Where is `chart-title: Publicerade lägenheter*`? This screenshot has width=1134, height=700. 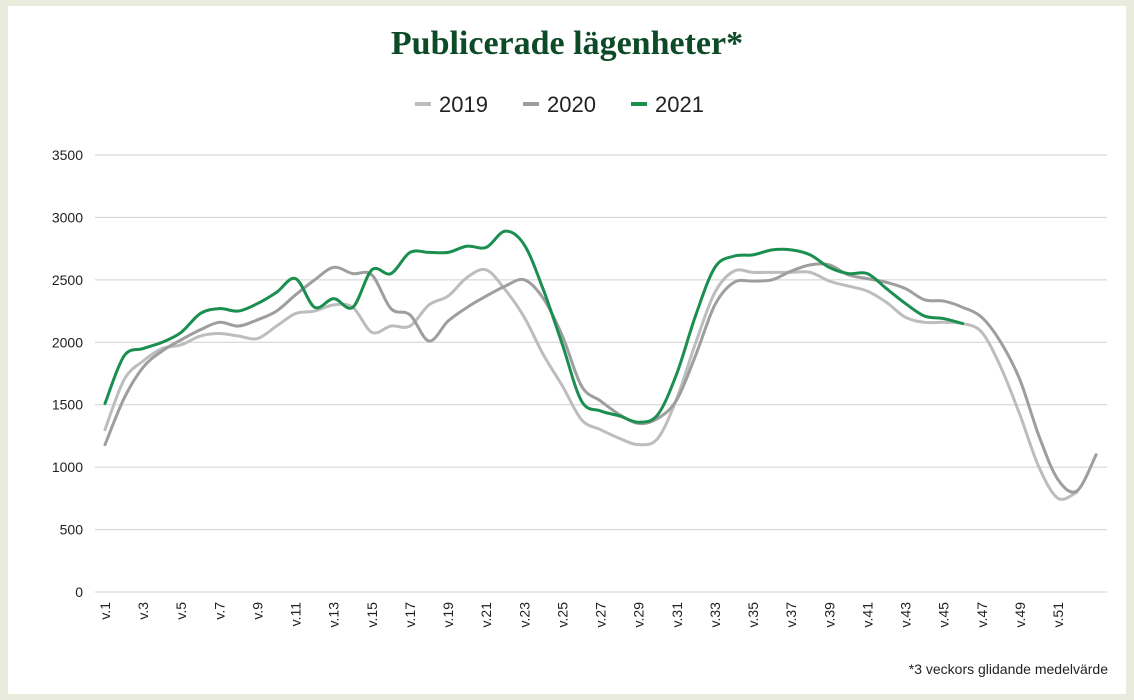 chart-title: Publicerade lägenheter* is located at coordinates (567, 43).